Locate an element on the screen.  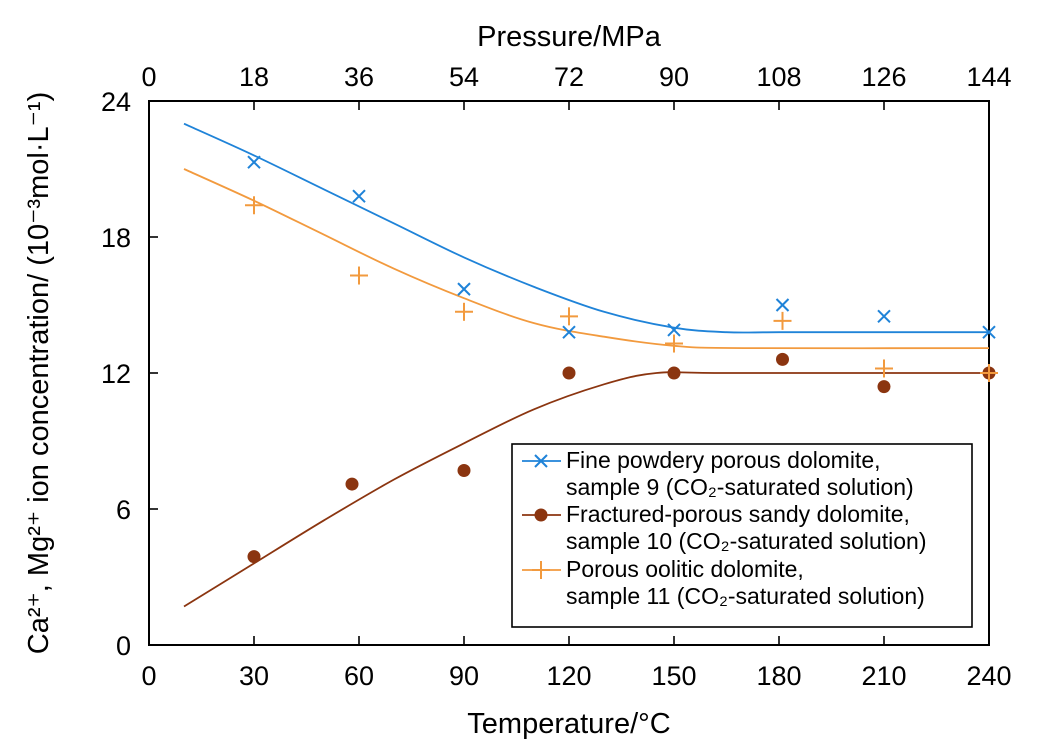
x-tick-label: 120 is located at coordinates (568, 676).